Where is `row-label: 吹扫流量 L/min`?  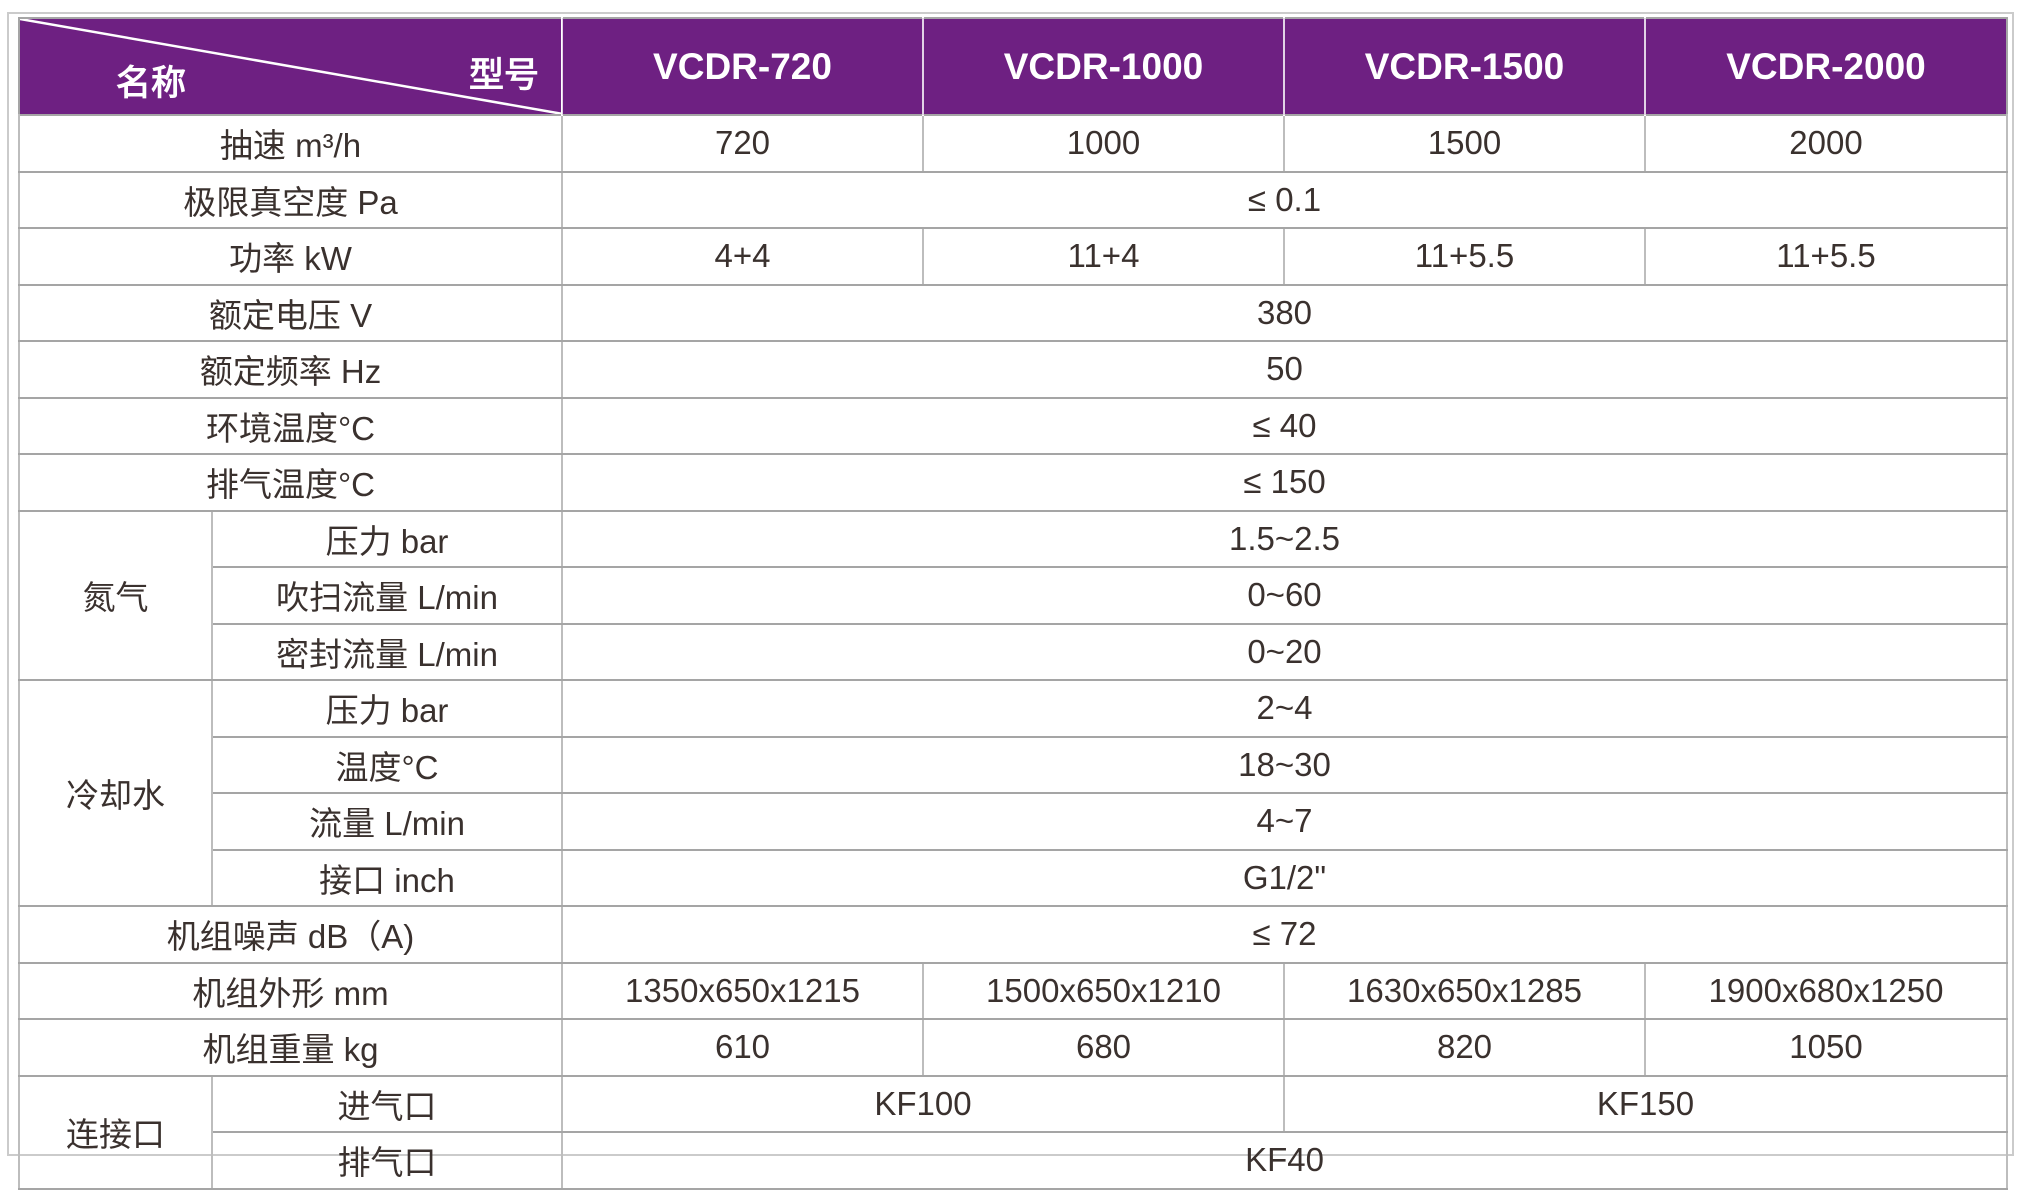 row-label: 吹扫流量 L/min is located at coordinates (387, 595).